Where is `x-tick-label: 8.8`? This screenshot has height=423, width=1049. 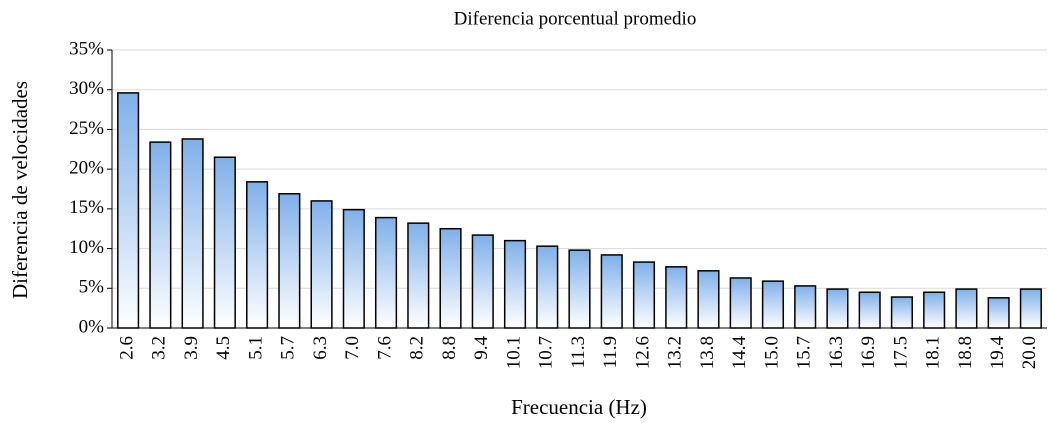 x-tick-label: 8.8 is located at coordinates (449, 348).